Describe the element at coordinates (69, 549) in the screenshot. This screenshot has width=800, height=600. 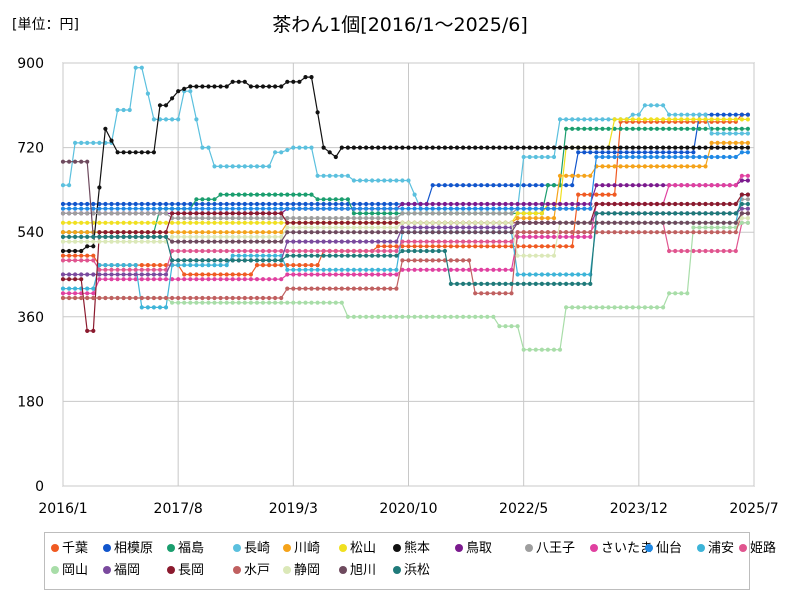
I see `legend-item-1: 千葉` at that location.